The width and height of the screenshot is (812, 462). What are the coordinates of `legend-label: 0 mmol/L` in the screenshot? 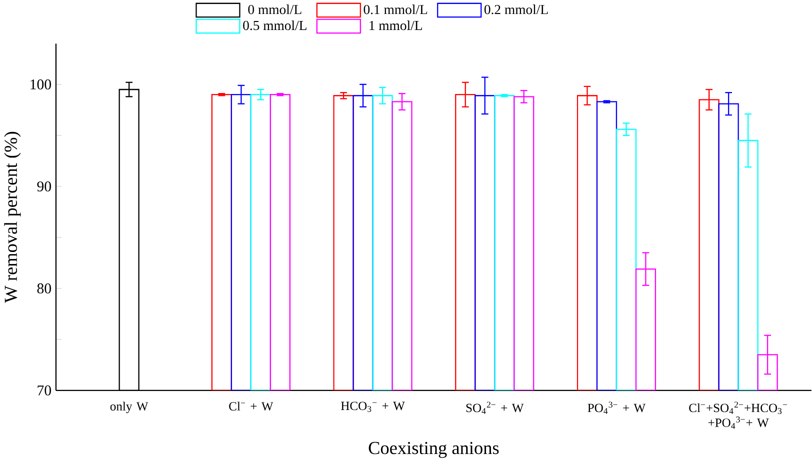 It's located at (275, 9).